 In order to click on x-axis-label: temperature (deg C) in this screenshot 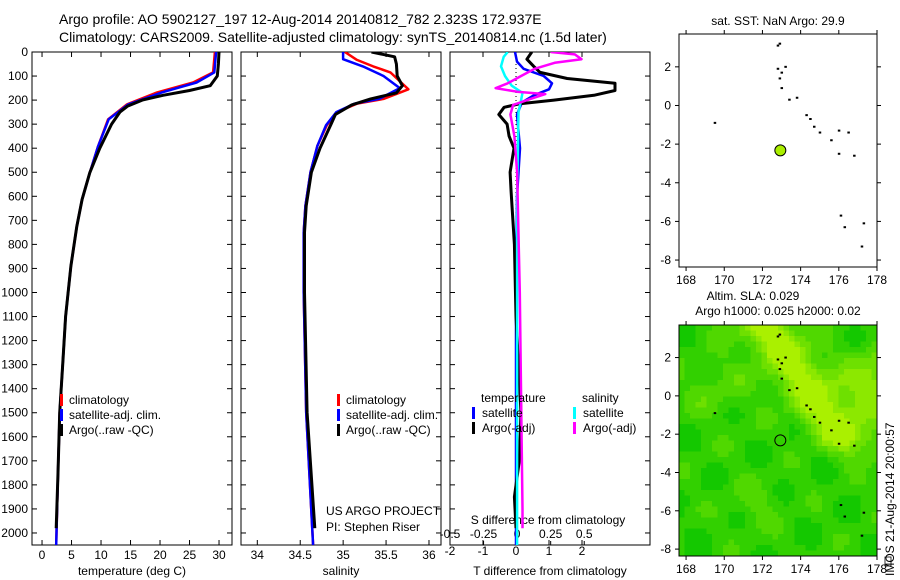, I will do `click(132, 571)`.